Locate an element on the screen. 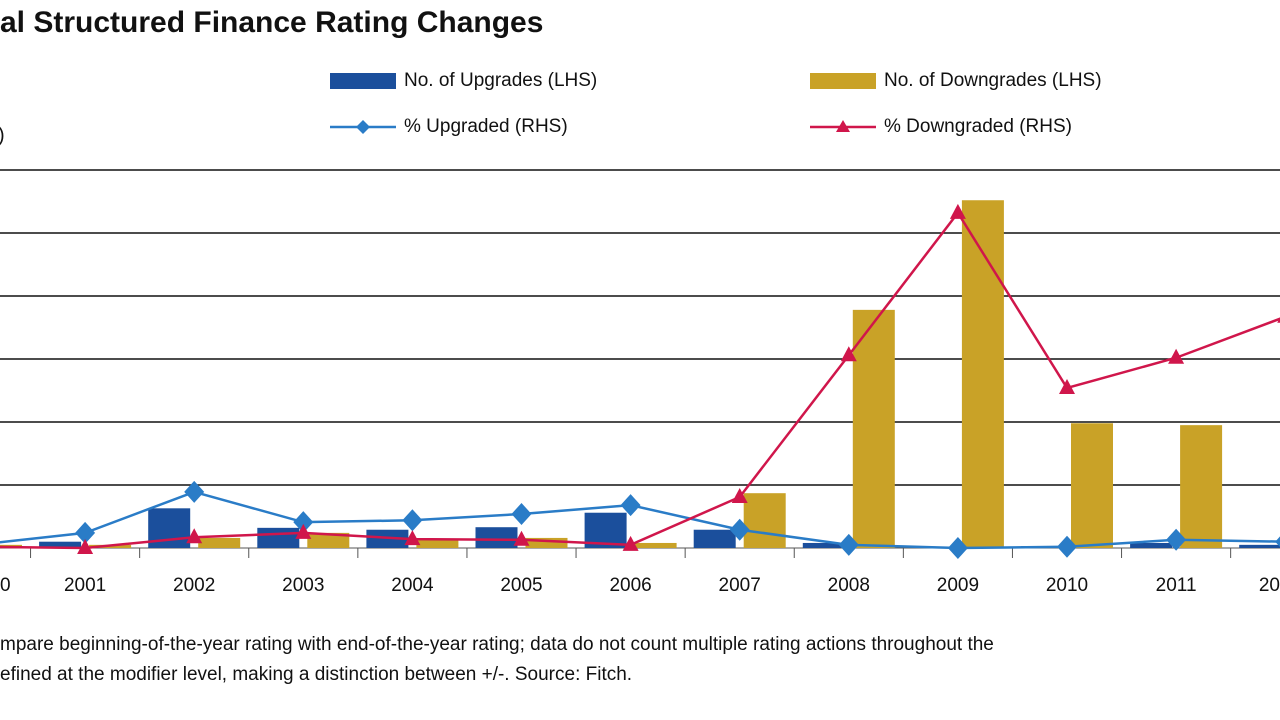 The image size is (1280, 720). x-tick-label: 2006 is located at coordinates (630, 585).